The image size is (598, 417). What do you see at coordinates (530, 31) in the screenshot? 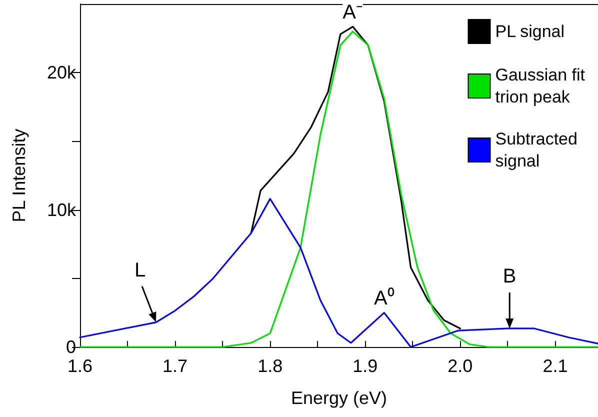
I see `legend-label: PL signal` at bounding box center [530, 31].